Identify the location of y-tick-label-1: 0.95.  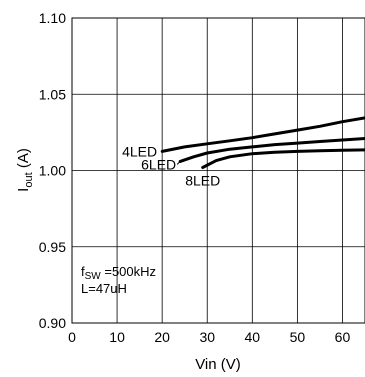
(52, 247).